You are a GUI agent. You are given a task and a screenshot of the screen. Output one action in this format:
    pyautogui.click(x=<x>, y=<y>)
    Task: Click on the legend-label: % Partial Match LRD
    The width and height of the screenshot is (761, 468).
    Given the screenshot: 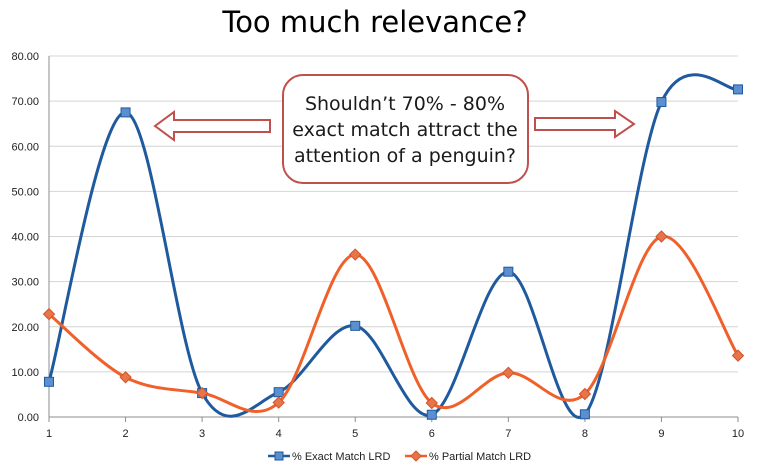 What is the action you would take?
    pyautogui.click(x=480, y=457)
    